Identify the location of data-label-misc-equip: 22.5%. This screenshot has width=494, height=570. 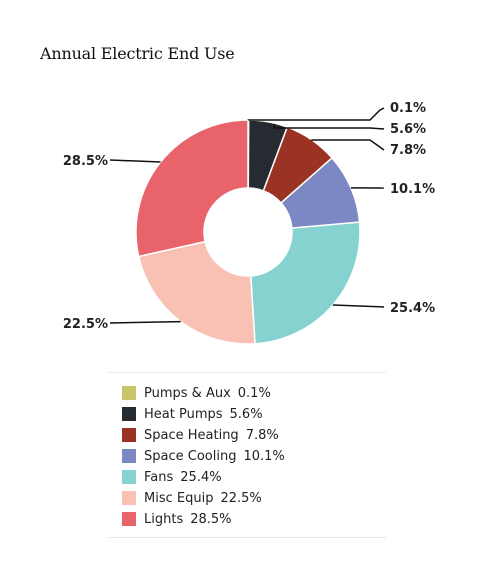
(85, 324).